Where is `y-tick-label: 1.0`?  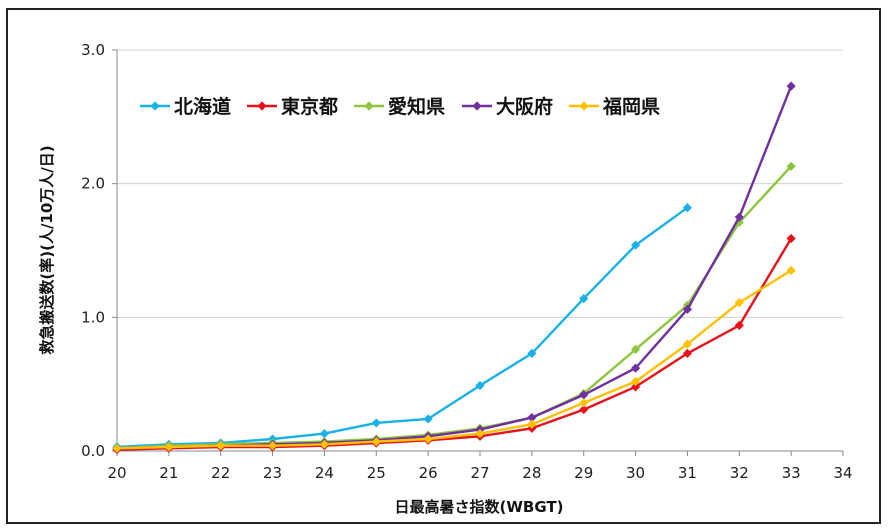
y-tick-label: 1.0 is located at coordinates (93, 317).